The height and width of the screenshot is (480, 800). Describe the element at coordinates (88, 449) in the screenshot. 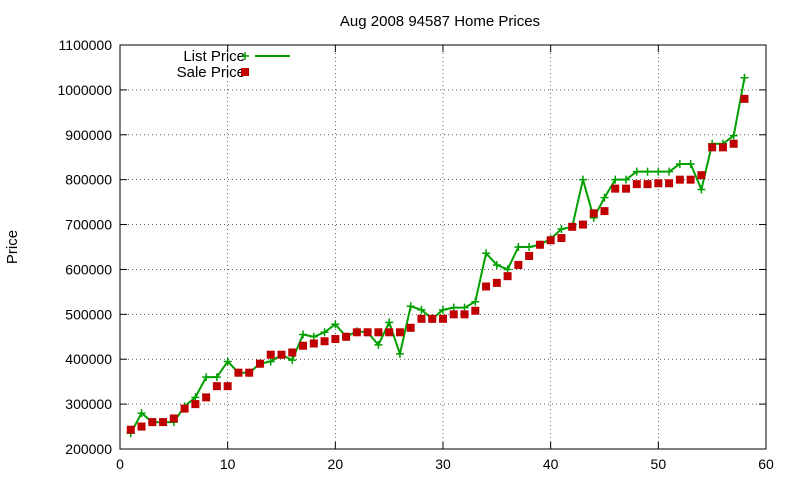

I see `y-tick-label: 200000` at that location.